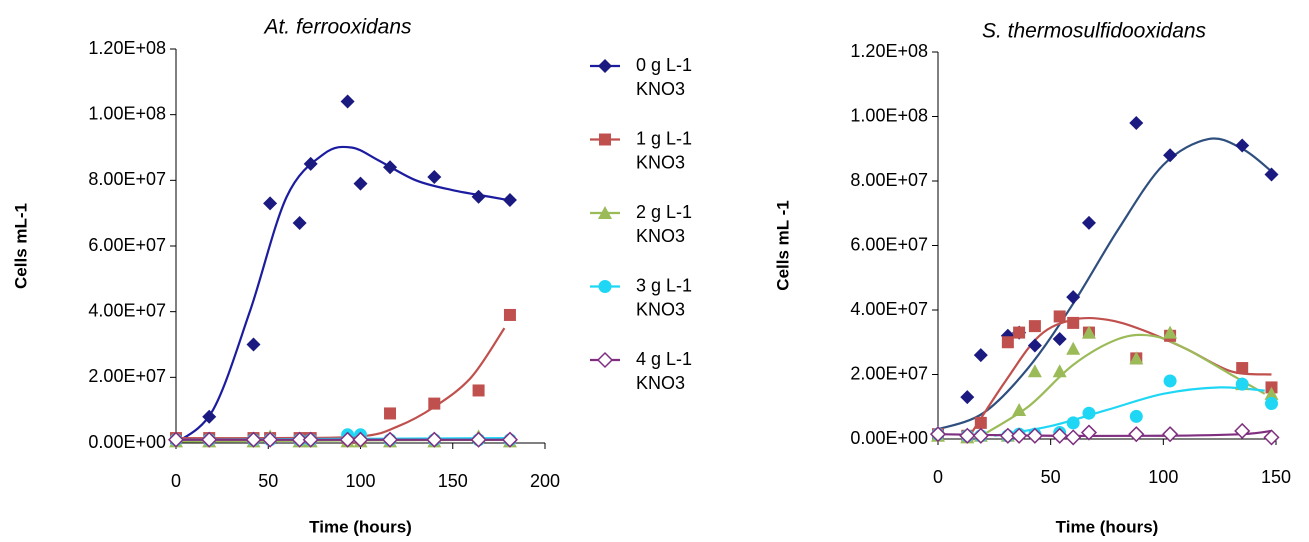 The width and height of the screenshot is (1309, 542). Describe the element at coordinates (664, 150) in the screenshot. I see `legend-label: 1 g L-1 KNO3` at that location.